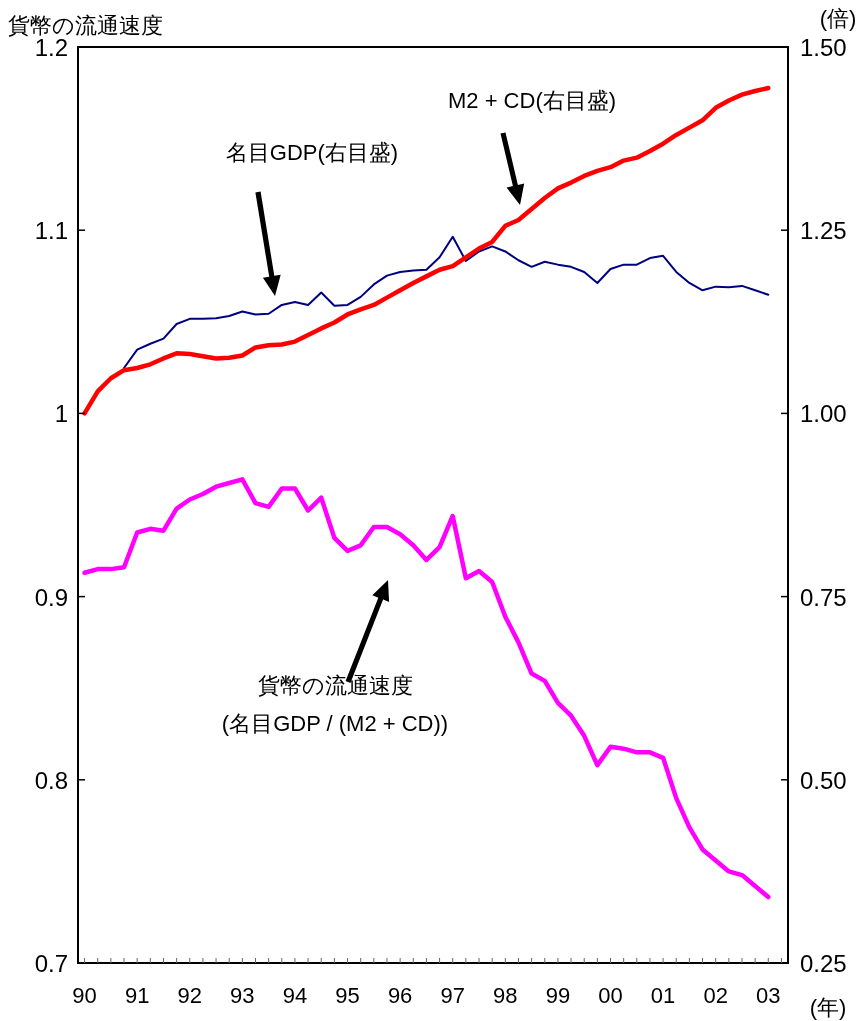 This screenshot has height=1021, width=861. Describe the element at coordinates (823, 47) in the screenshot. I see `y2-tick-label: 1.50` at that location.